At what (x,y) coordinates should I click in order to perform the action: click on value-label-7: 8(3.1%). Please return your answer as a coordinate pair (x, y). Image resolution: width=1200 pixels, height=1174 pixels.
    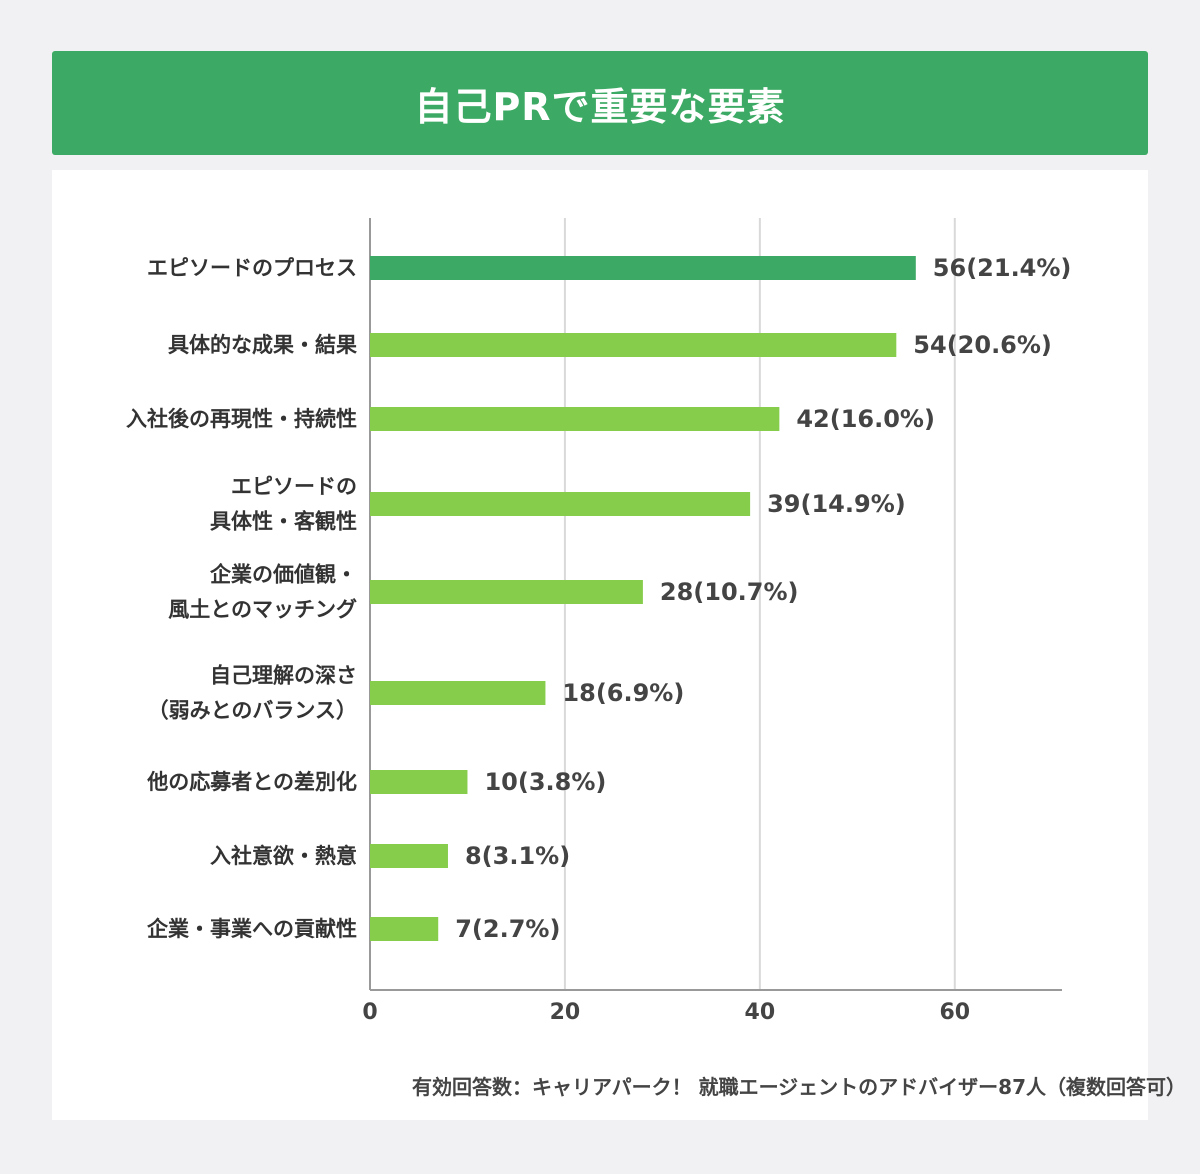
    Looking at the image, I should click on (517, 856).